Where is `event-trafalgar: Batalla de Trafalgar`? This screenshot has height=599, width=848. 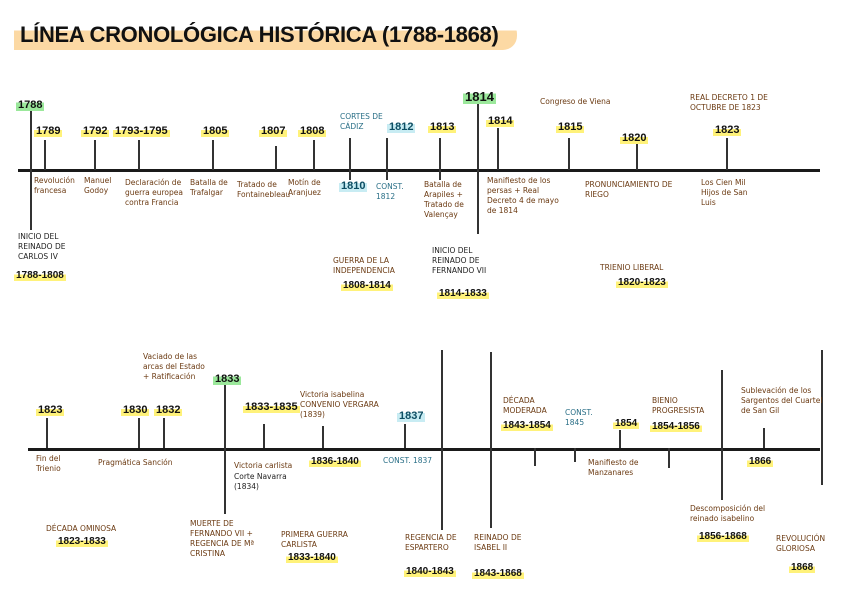
event-trafalgar: Batalla de Trafalgar is located at coordinates (209, 187).